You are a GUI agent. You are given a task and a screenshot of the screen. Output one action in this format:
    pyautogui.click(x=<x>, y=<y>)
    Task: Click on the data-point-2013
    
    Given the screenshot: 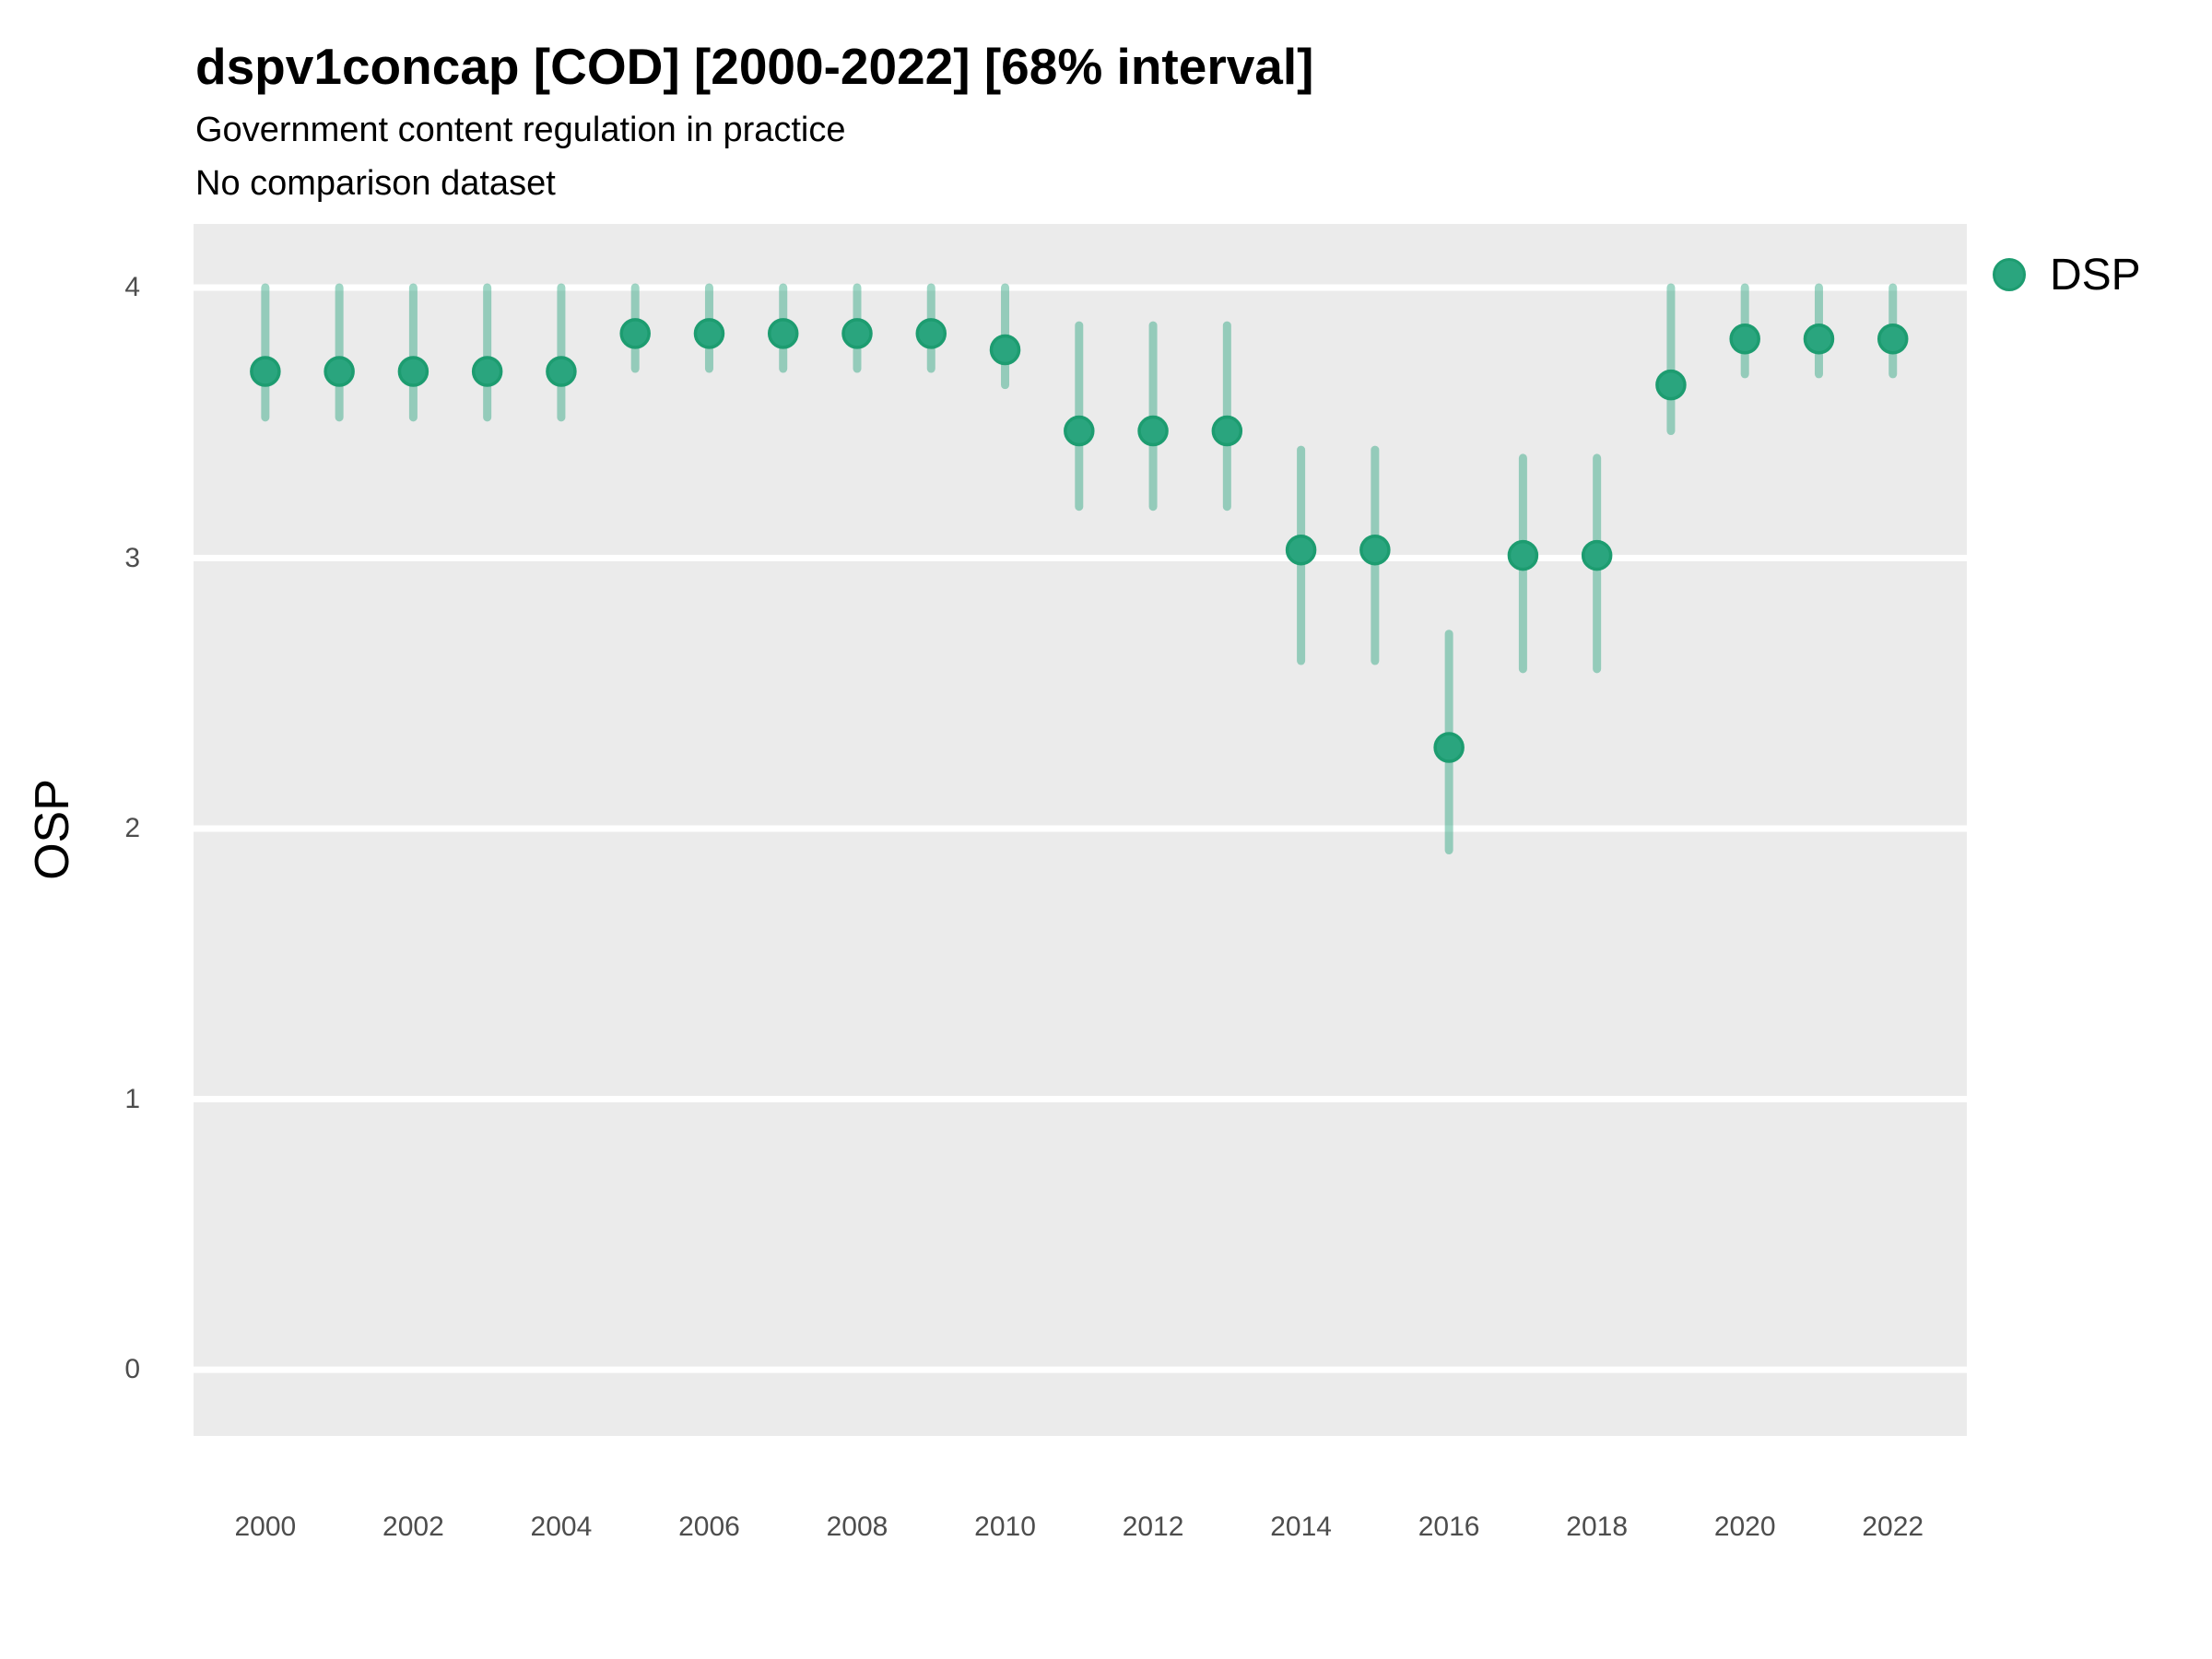 What is the action you would take?
    pyautogui.click(x=1227, y=431)
    